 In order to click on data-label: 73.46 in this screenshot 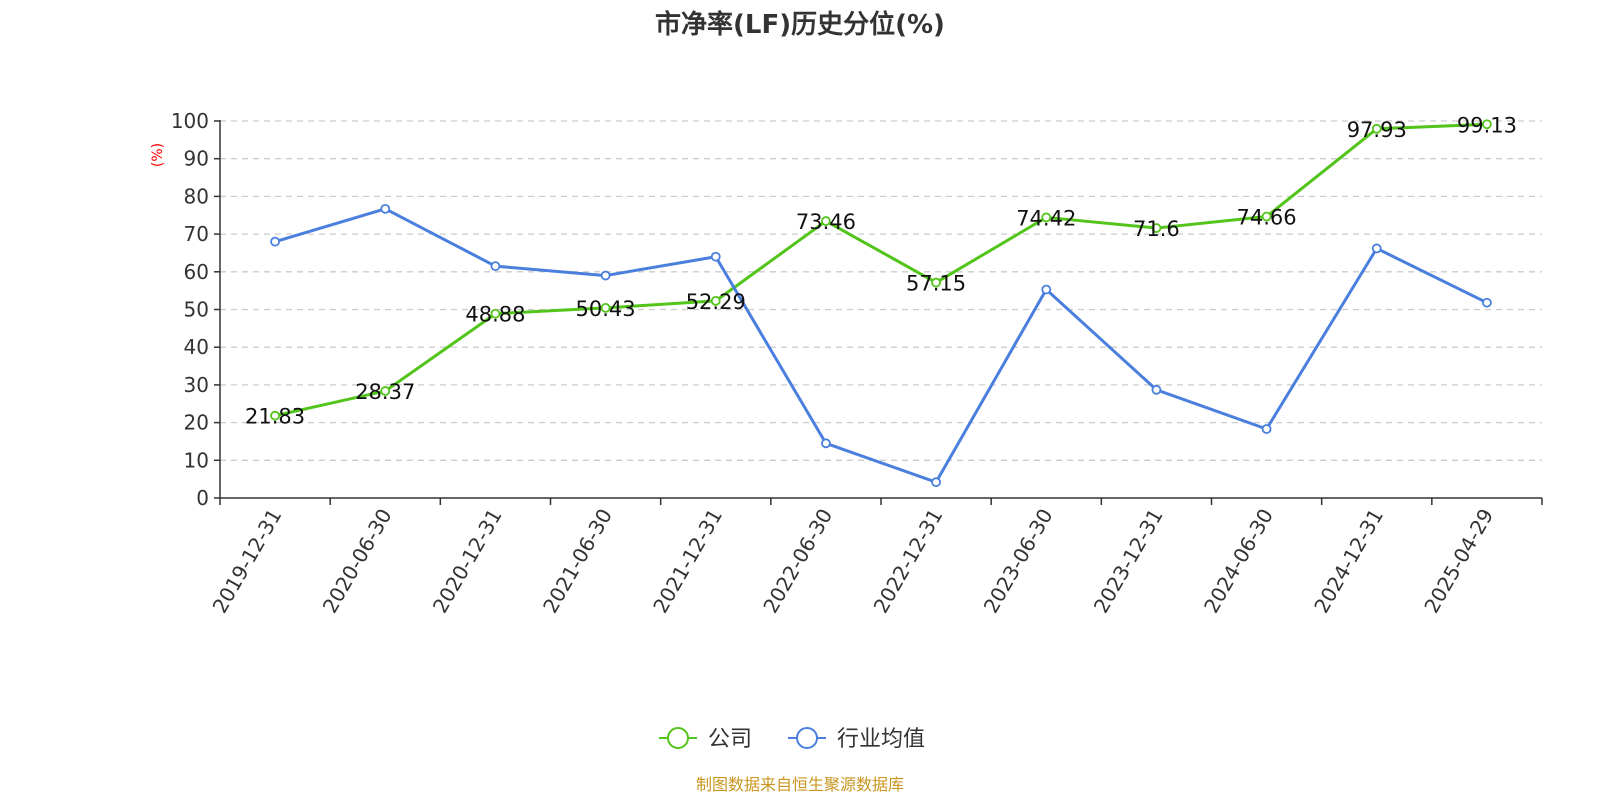, I will do `click(826, 222)`.